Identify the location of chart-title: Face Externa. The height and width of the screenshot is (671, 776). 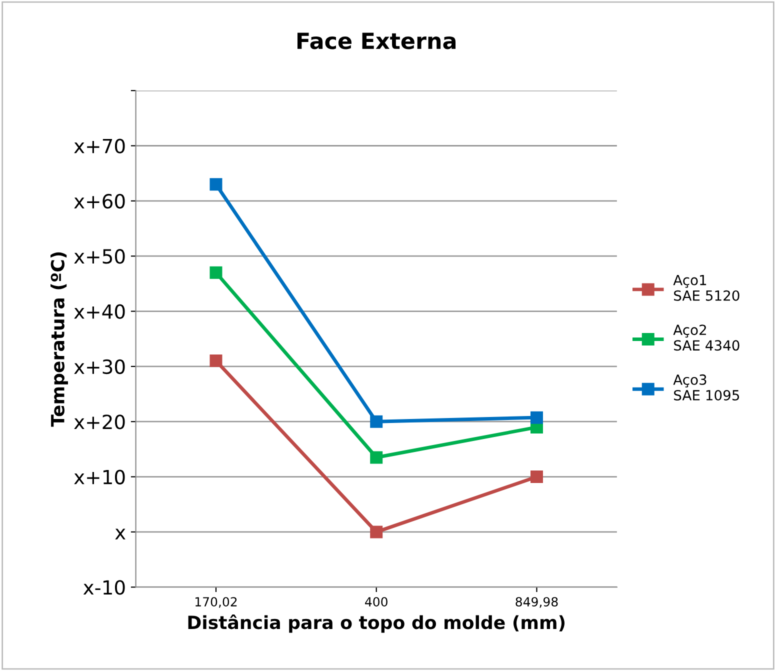
(376, 41).